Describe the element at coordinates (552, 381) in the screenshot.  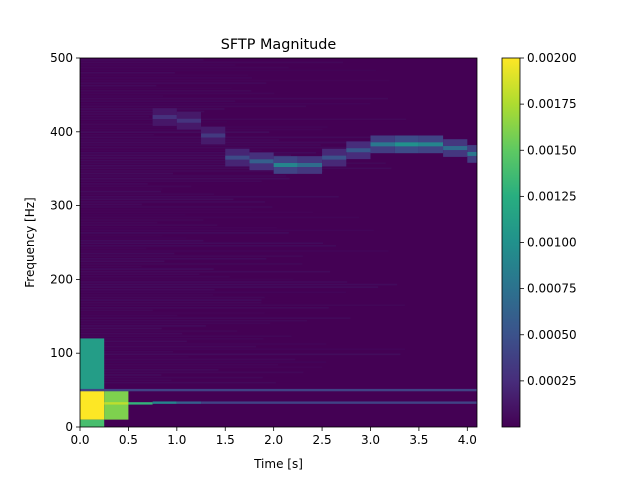
I see `colorbar-tick-label: 0.00025` at that location.